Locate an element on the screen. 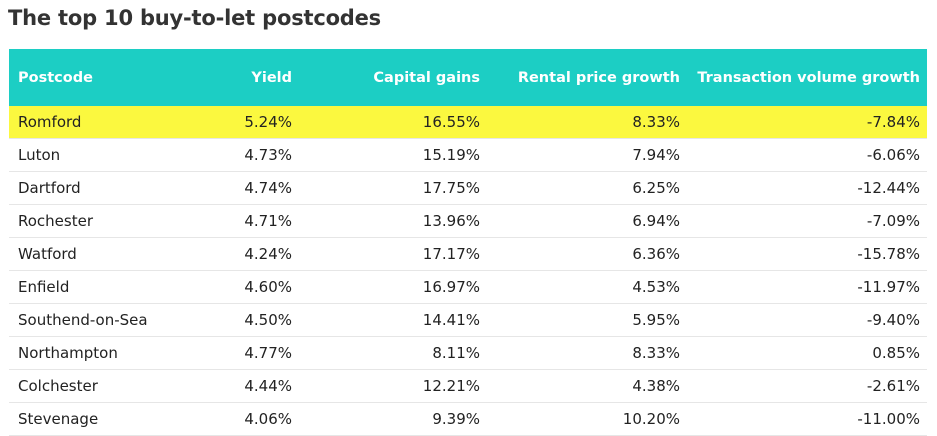 The image size is (937, 436). table-row: Northampton 4.77% 8.11% 8.33% 0.85% is located at coordinates (468, 353).